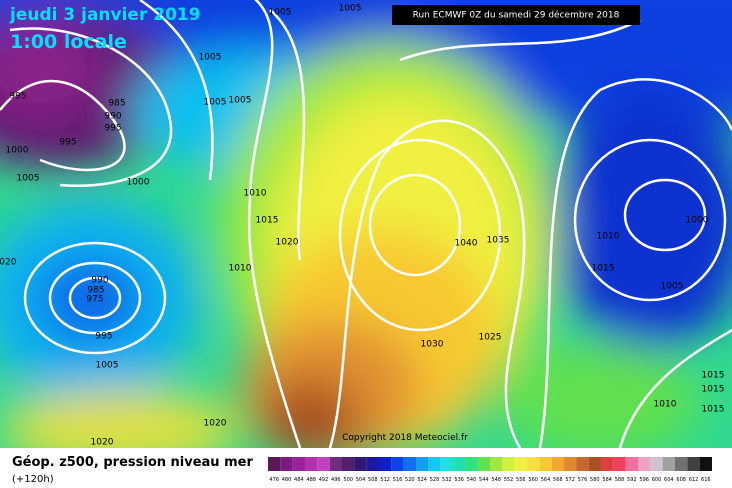 Image resolution: width=732 pixels, height=488 pixels. Describe the element at coordinates (132, 462) in the screenshot. I see `footer-title: Géop. z500, pression niveau mer` at that location.